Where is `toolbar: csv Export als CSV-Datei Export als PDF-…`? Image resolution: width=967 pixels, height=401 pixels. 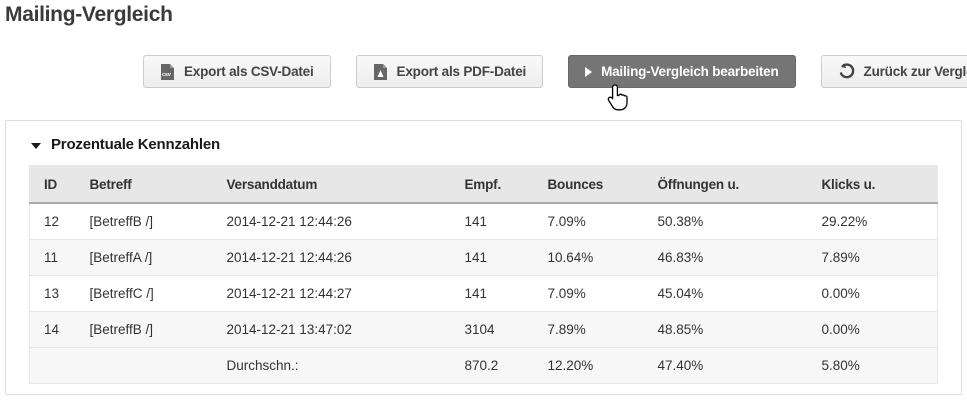 toolbar: csv Export als CSV-Datei Export als PDF-… is located at coordinates (555, 71).